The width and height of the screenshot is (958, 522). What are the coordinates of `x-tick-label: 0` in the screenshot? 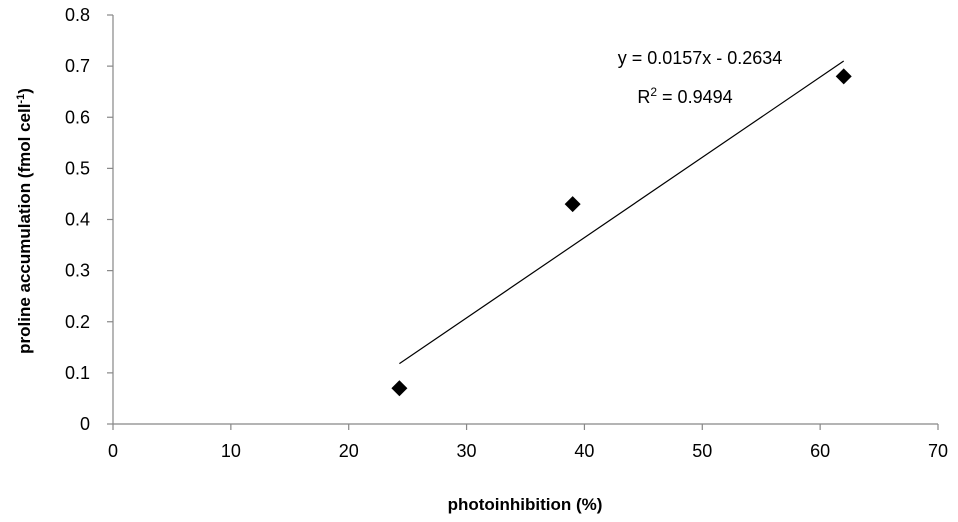 It's located at (113, 451).